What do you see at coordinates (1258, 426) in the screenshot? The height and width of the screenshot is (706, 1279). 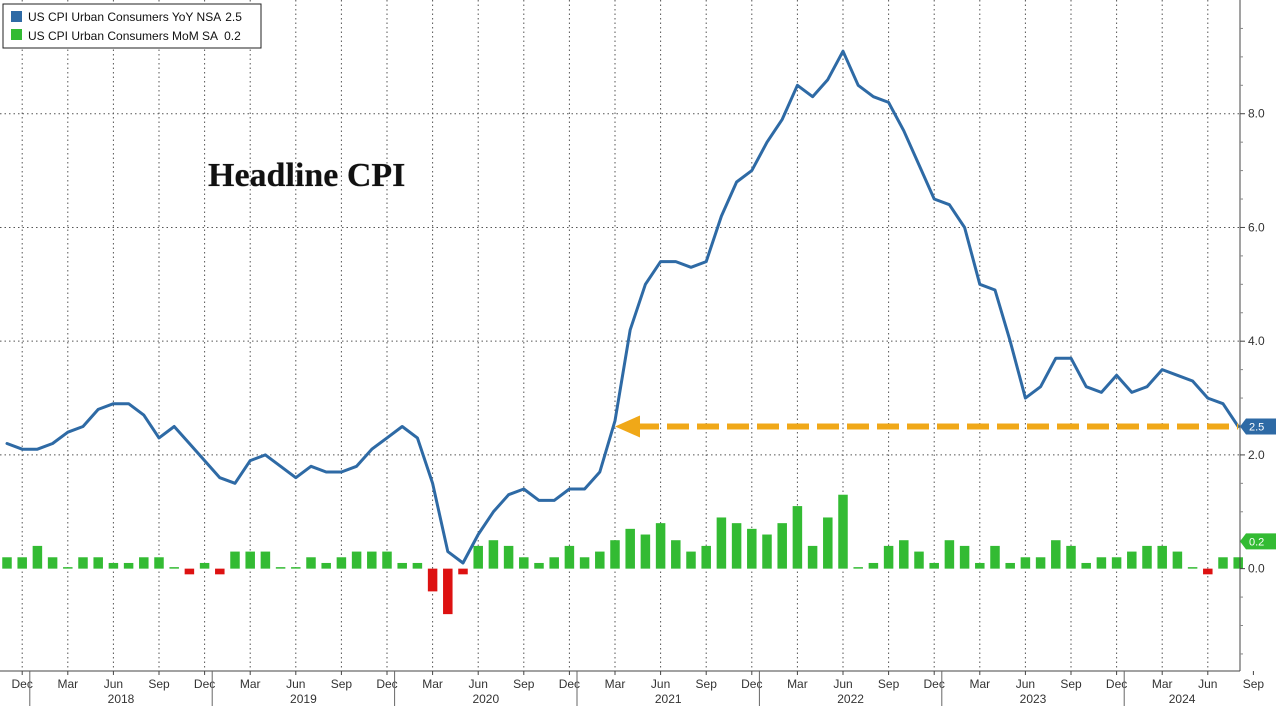 I see `yoy-badge-bg` at bounding box center [1258, 426].